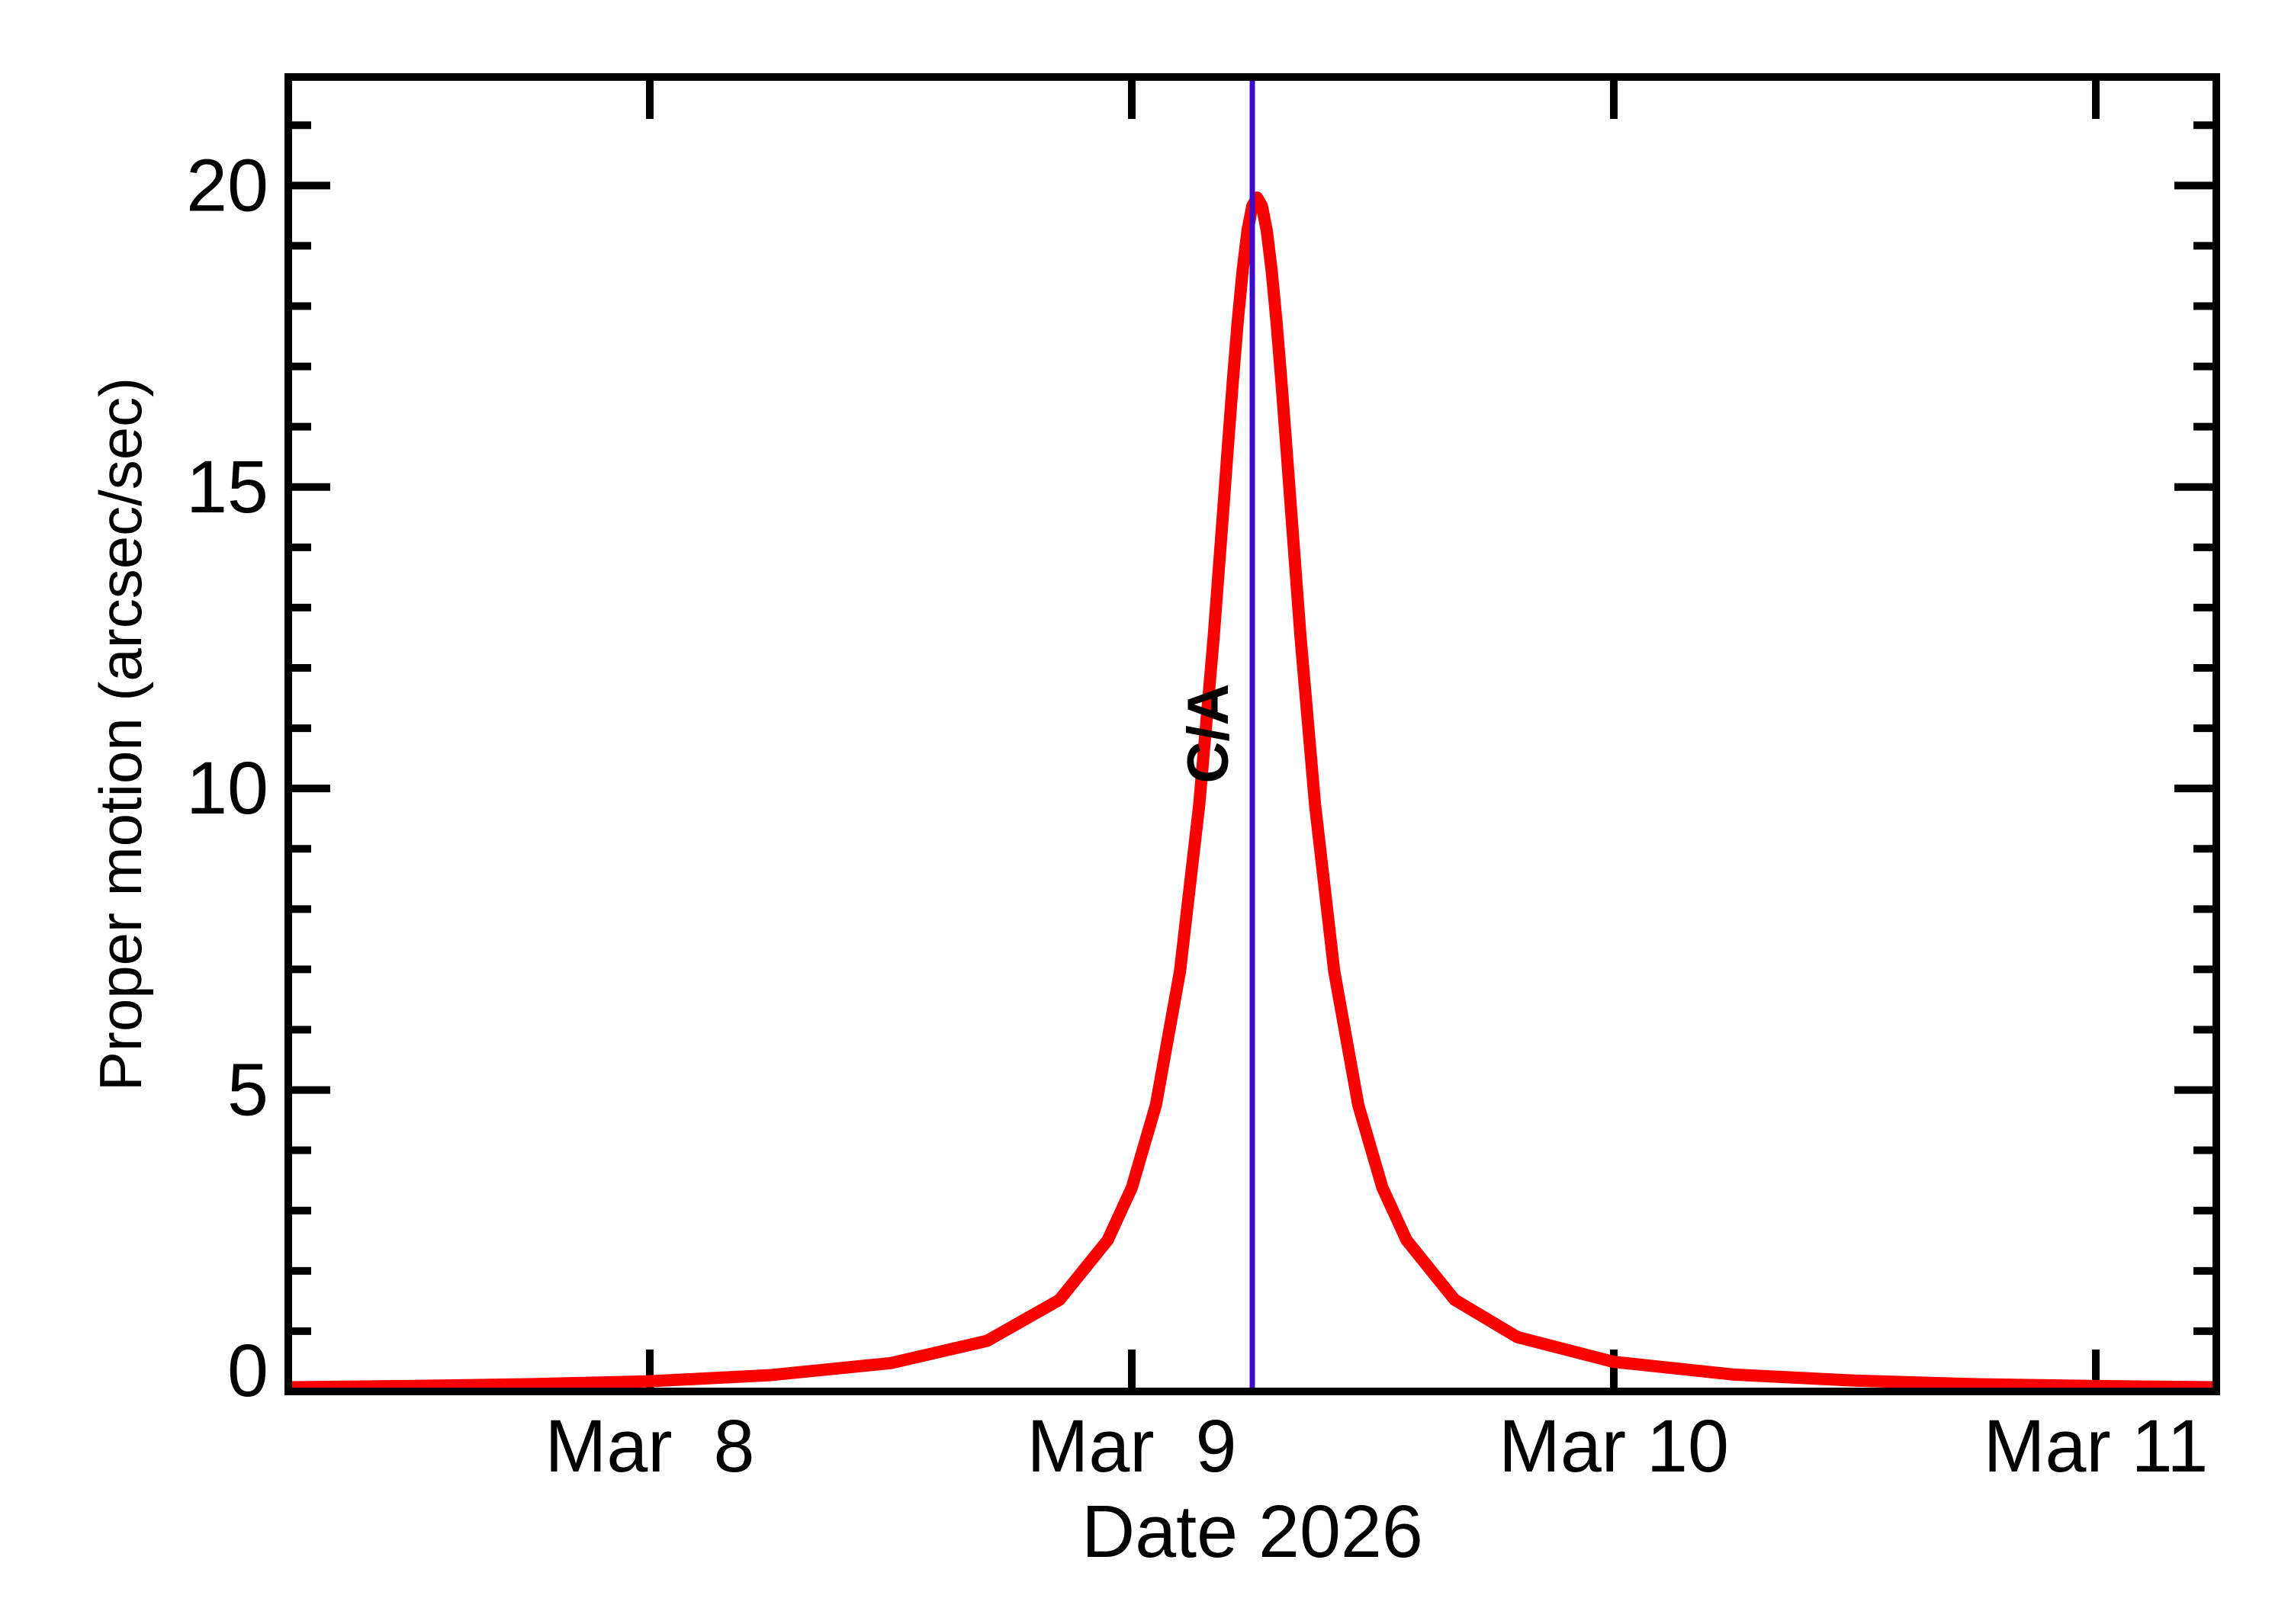  I want to click on x-axis-label: Date 2026, so click(1252, 1531).